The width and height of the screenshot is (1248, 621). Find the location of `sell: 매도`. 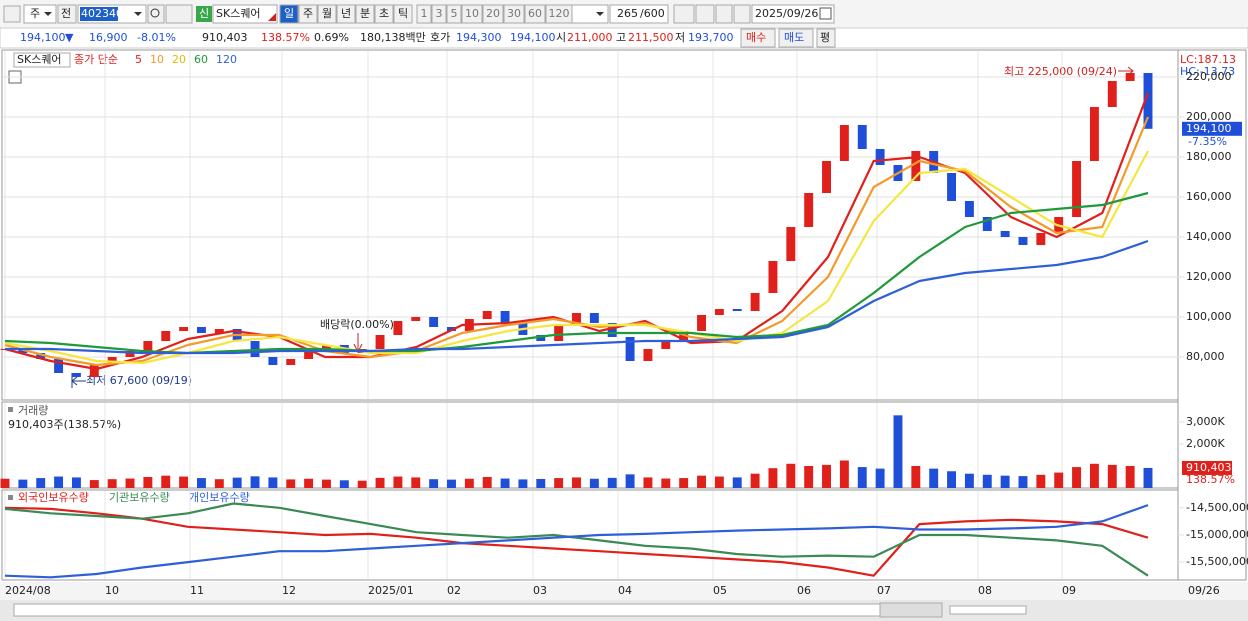

sell: 매도 is located at coordinates (794, 37).